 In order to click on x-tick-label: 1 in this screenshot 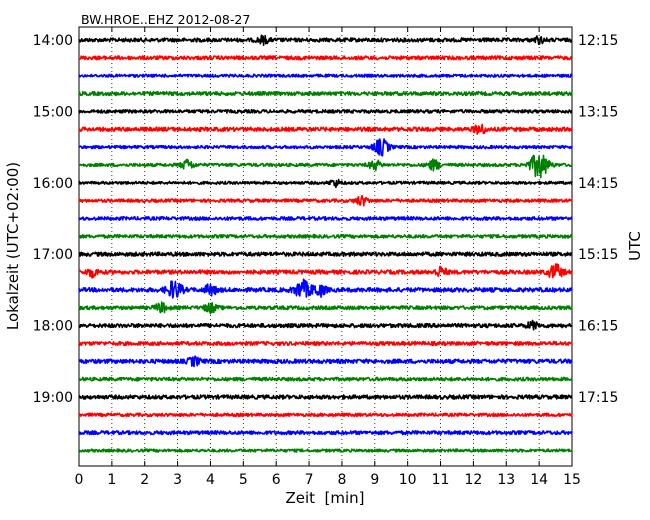, I will do `click(111, 480)`.